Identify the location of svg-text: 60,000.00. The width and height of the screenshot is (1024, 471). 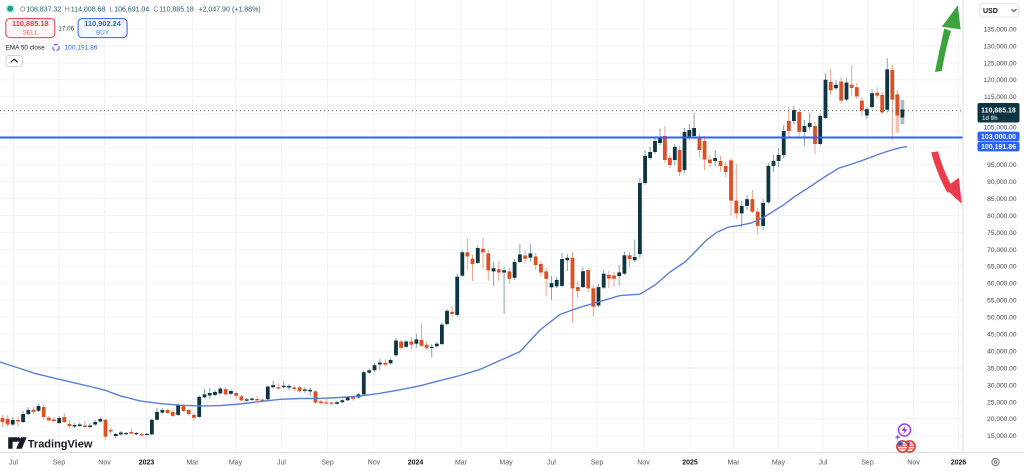
(1002, 284).